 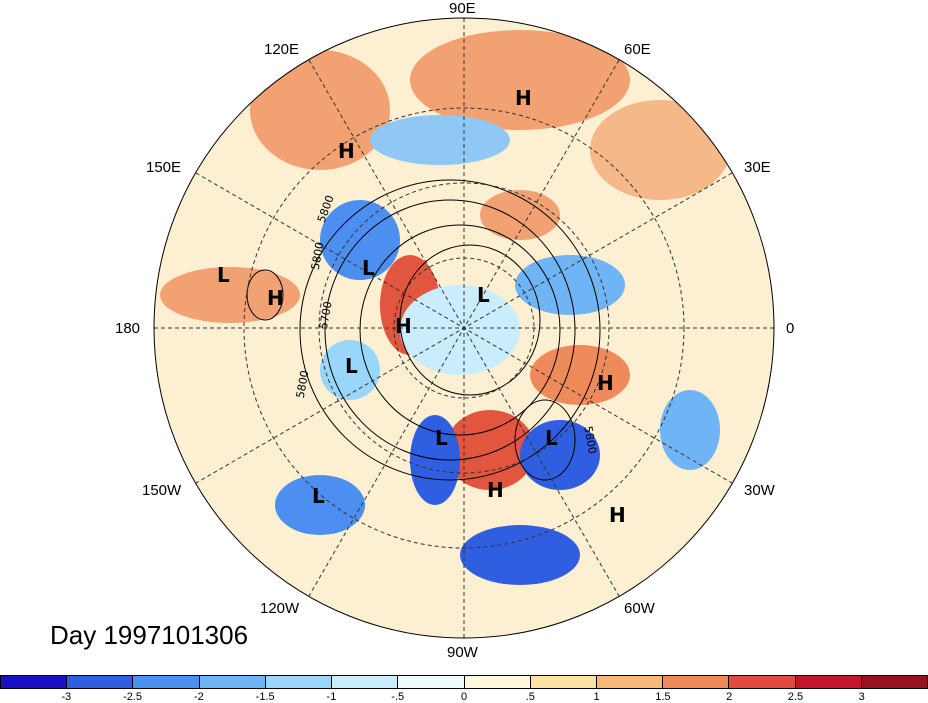 I want to click on colorbar-tick-label: 1.5, so click(x=663, y=697).